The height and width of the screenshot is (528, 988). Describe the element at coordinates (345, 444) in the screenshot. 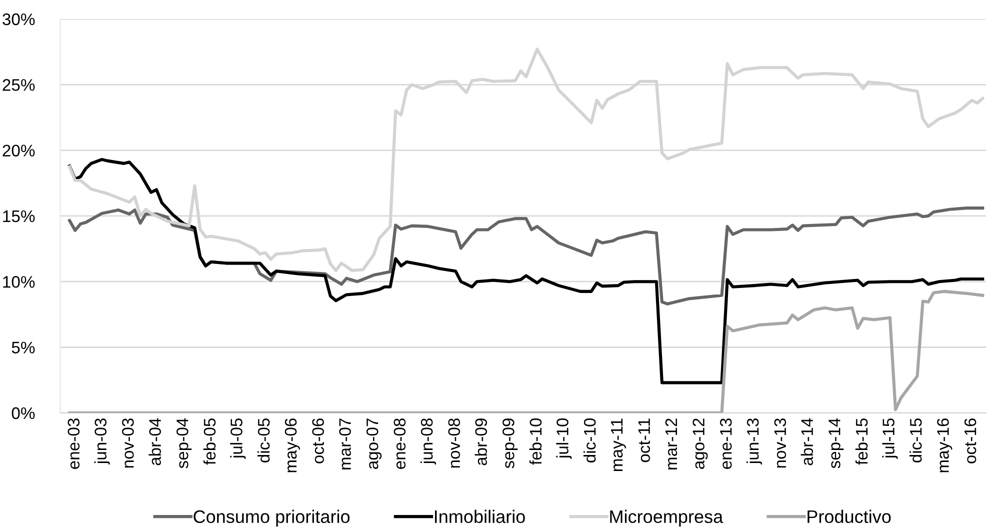

I see `x-tick-label: mar-07` at that location.